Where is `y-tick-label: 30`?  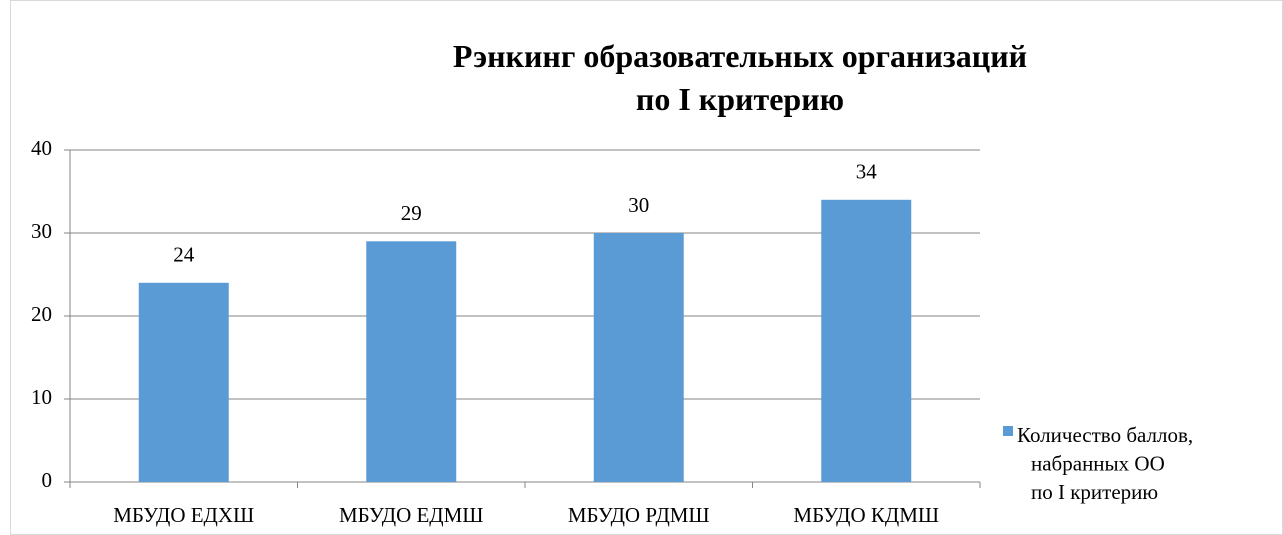
y-tick-label: 30 is located at coordinates (41, 231).